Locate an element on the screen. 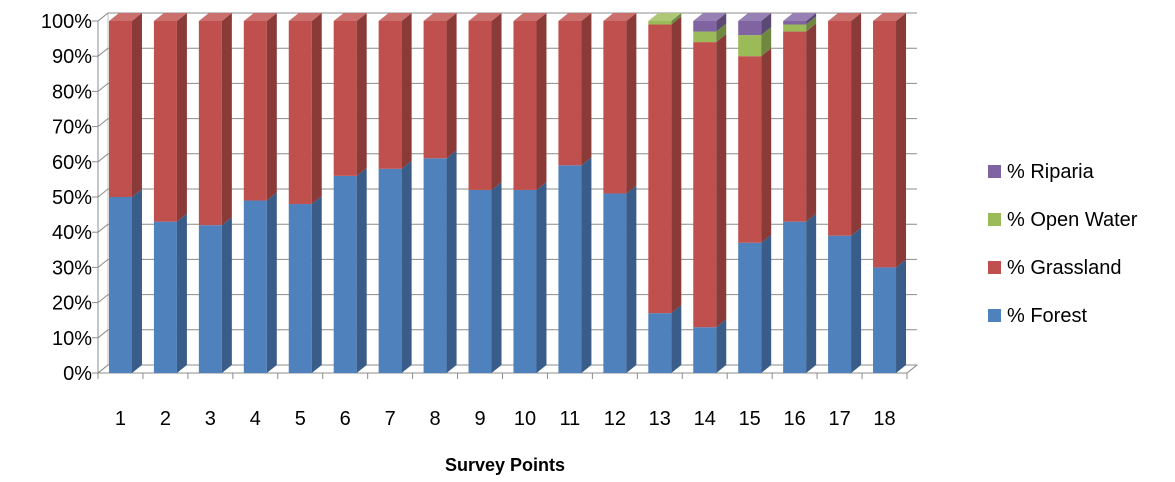  x-tick-label: 14 is located at coordinates (705, 419).